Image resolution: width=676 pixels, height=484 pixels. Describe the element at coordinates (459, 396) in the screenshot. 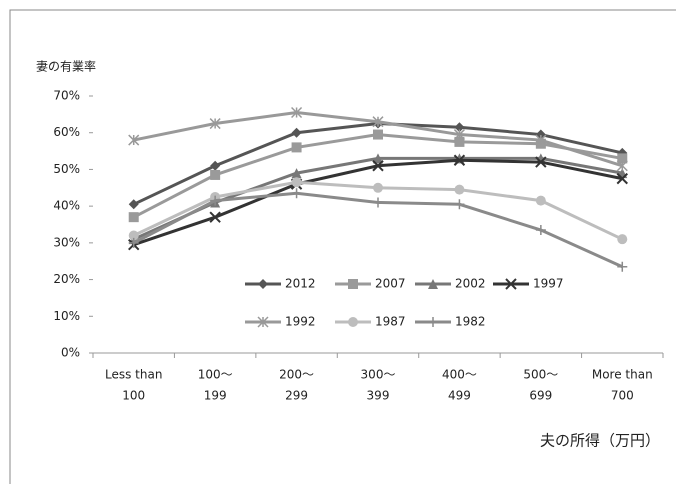

I see `x-tick-label: 499` at that location.